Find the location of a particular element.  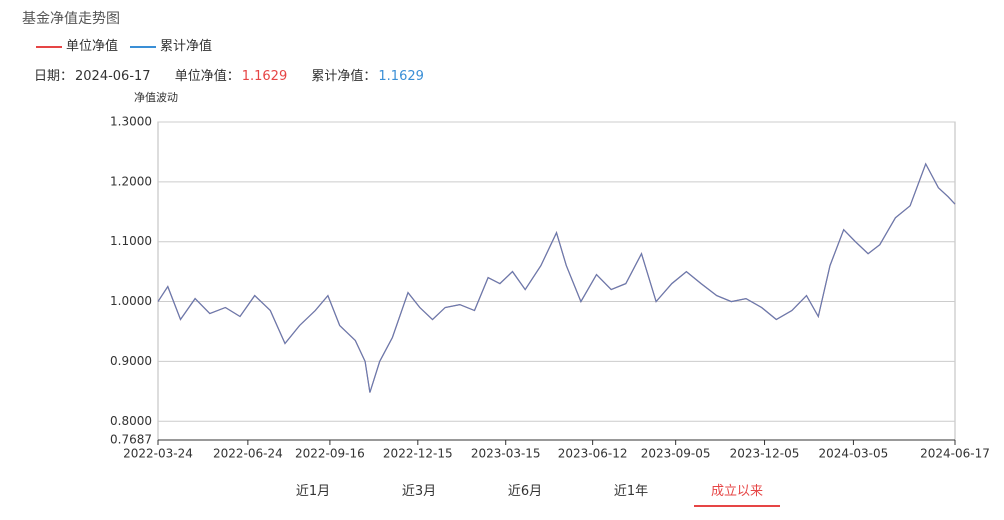

legend: 单位净值 累计净值 is located at coordinates (124, 44).